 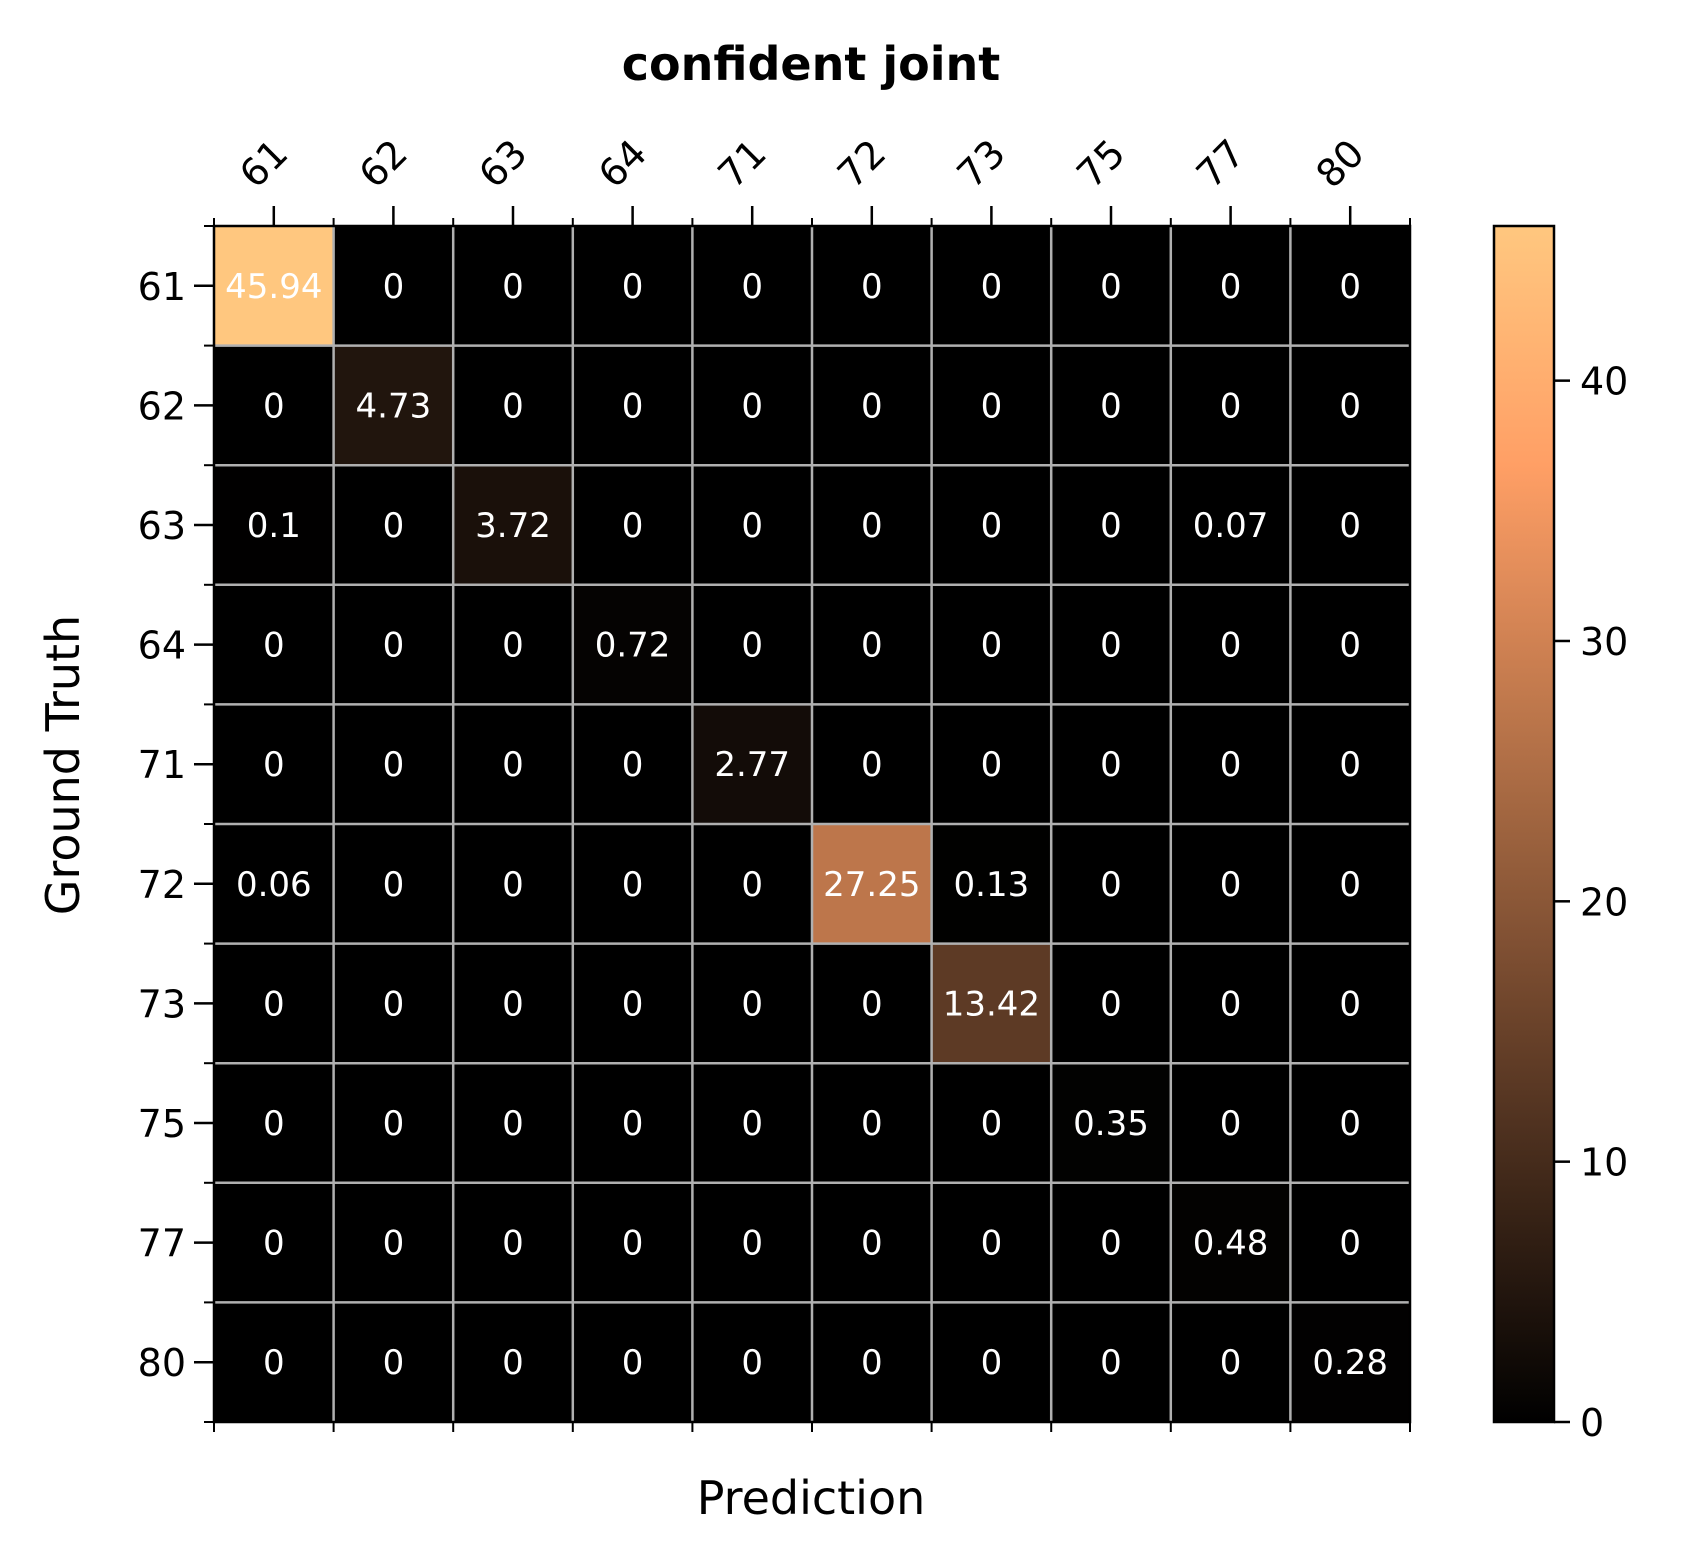 I want to click on cell-value-label: 3.72, so click(x=513, y=526).